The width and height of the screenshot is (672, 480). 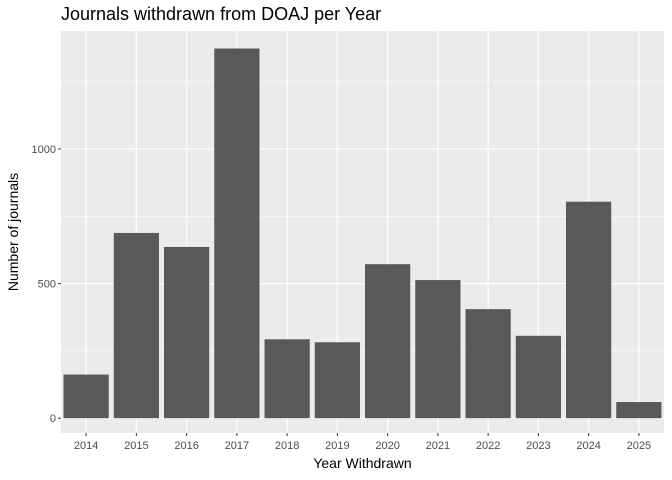 I want to click on x-tick-label: 2020, so click(x=387, y=446).